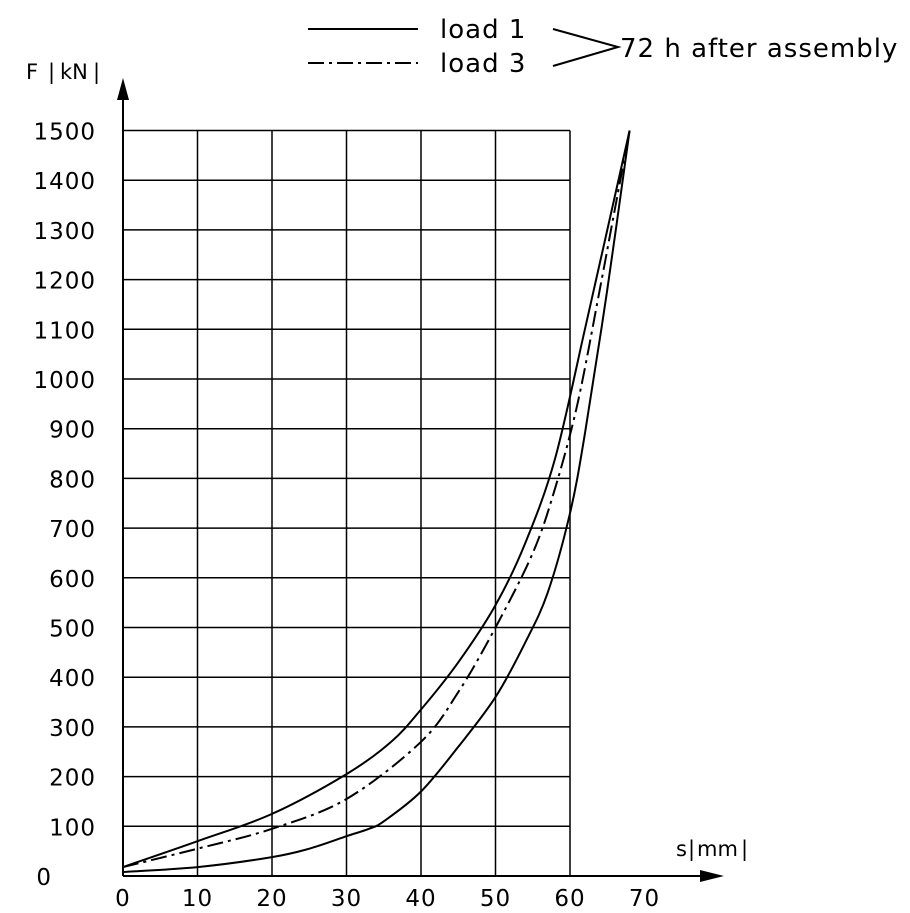 This screenshot has height=913, width=910. I want to click on y-tick-label: 0, so click(44, 878).